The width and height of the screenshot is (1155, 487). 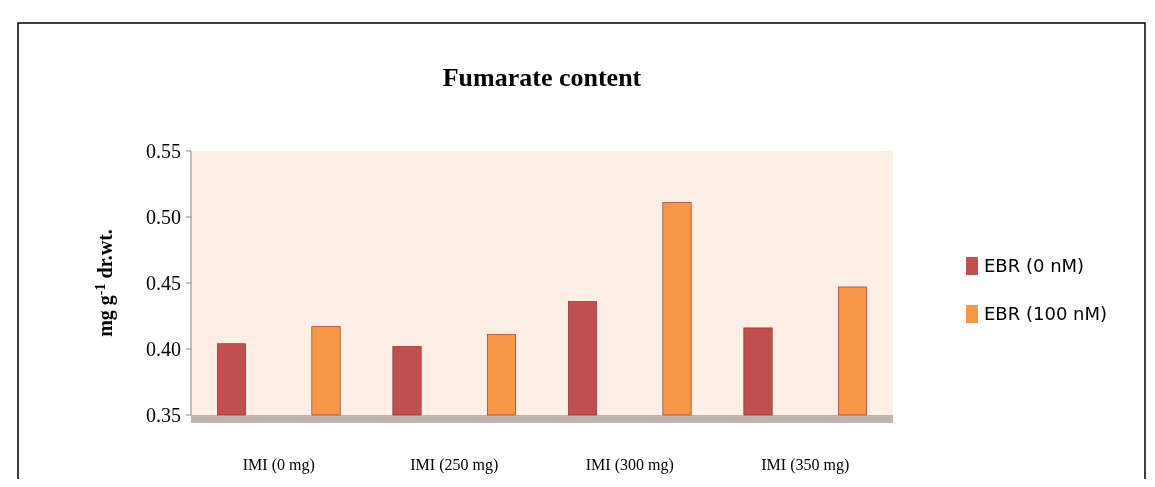 What do you see at coordinates (629, 465) in the screenshot?
I see `x-tick-label: IMI (300 mg)` at bounding box center [629, 465].